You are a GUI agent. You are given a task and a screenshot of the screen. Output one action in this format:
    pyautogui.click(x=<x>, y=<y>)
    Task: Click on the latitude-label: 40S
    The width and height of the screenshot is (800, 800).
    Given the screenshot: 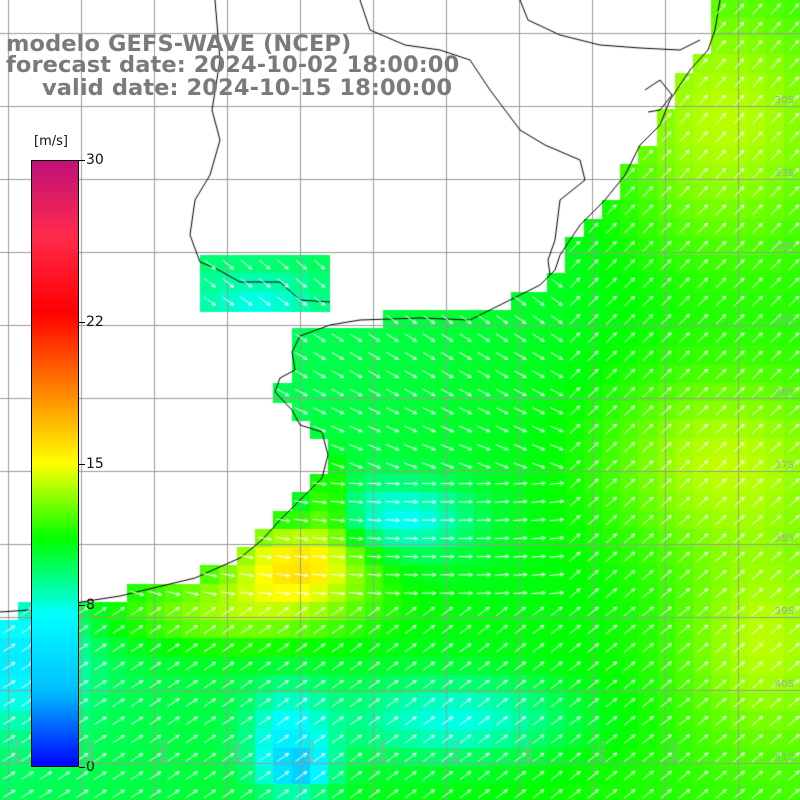 What is the action you would take?
    pyautogui.click(x=784, y=684)
    